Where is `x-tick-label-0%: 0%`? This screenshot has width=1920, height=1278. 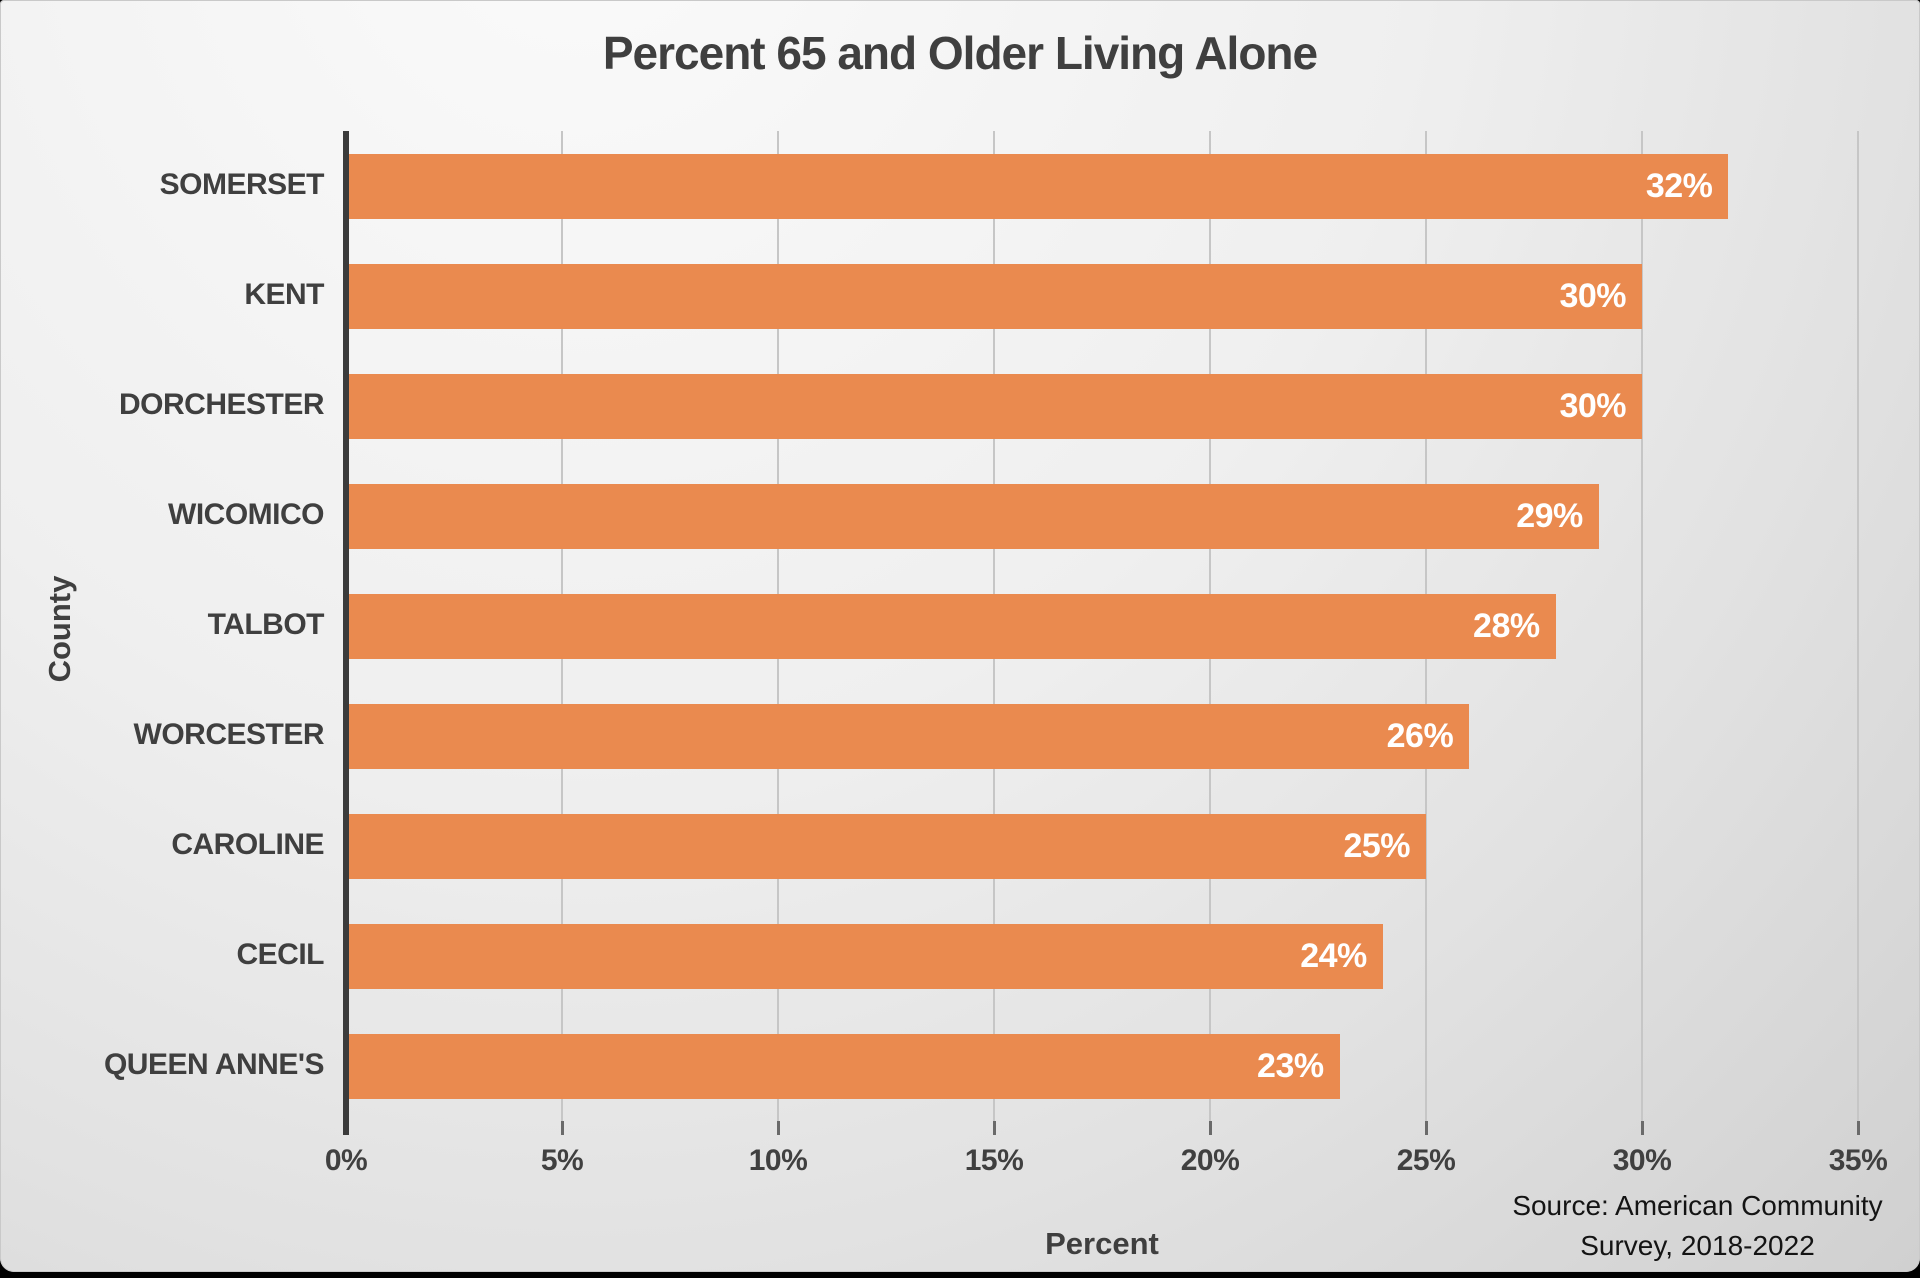
x-tick-label-0%: 0% is located at coordinates (346, 1160).